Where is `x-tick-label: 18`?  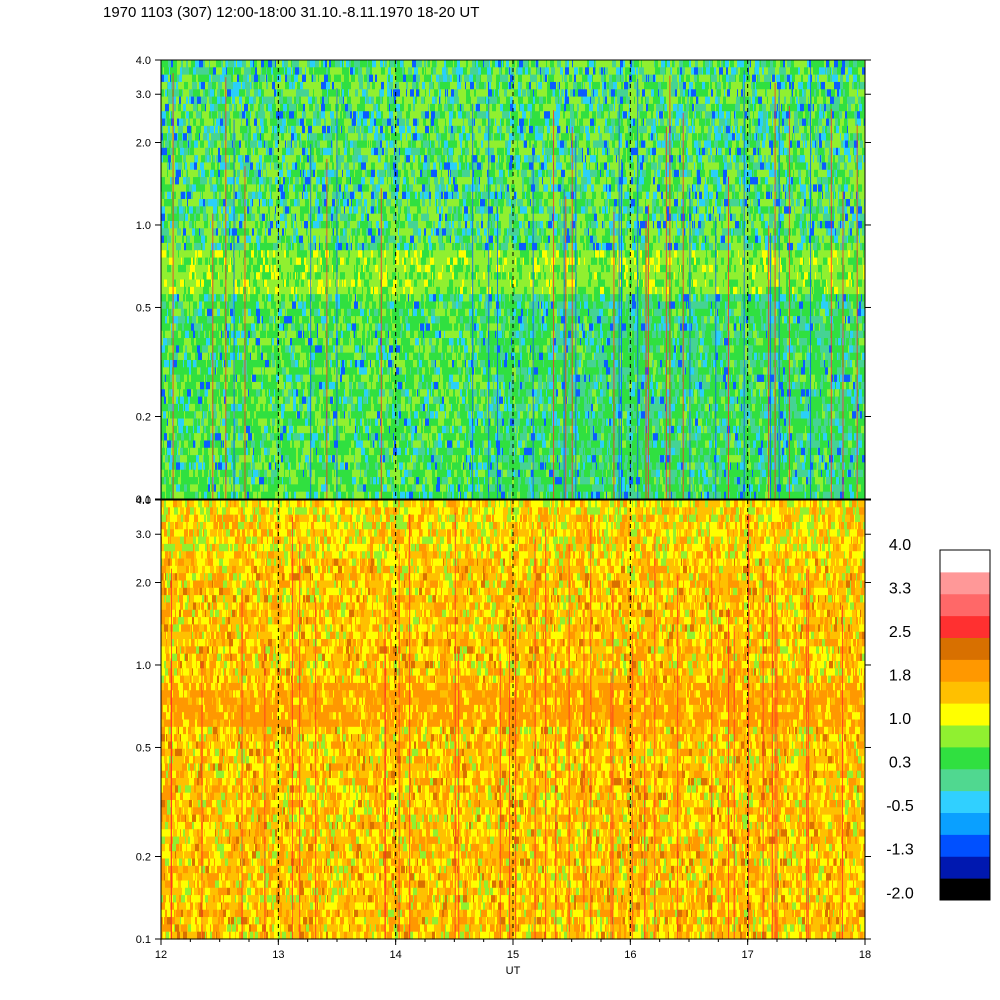
x-tick-label: 18 is located at coordinates (865, 955).